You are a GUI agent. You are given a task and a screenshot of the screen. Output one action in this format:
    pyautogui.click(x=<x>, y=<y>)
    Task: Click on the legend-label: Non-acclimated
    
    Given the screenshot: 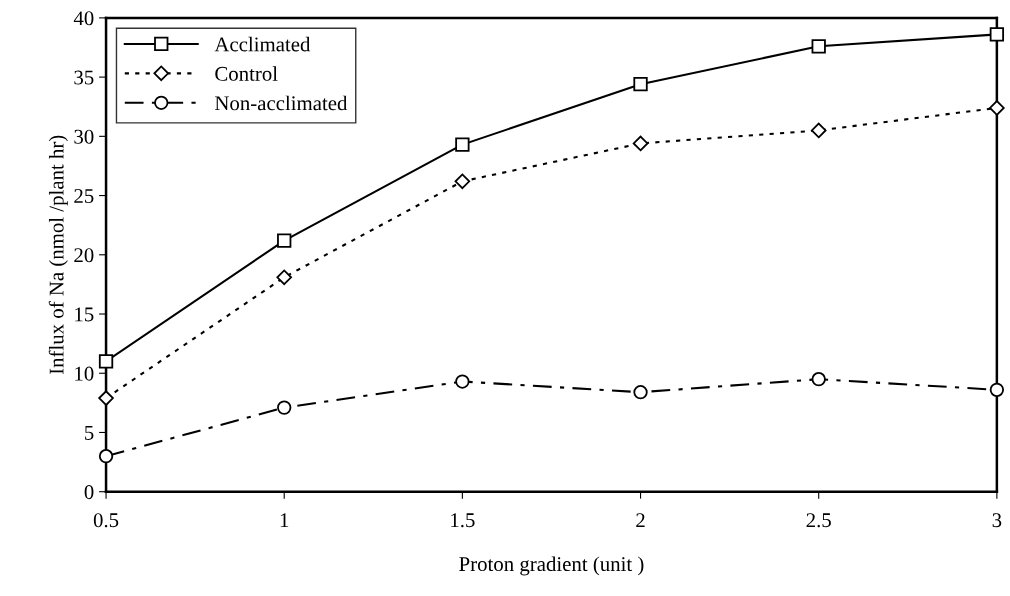 What is the action you would take?
    pyautogui.click(x=281, y=103)
    